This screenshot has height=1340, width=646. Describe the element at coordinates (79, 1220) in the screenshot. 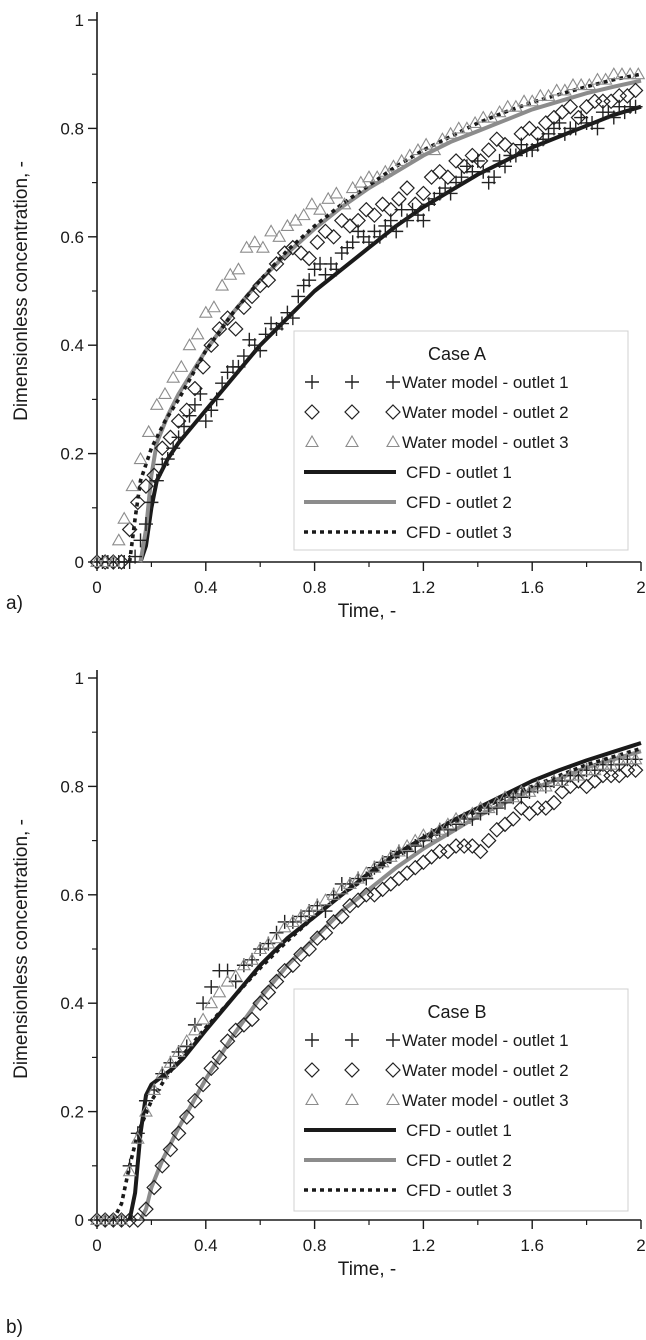

I see `y-tick-label: 0` at that location.